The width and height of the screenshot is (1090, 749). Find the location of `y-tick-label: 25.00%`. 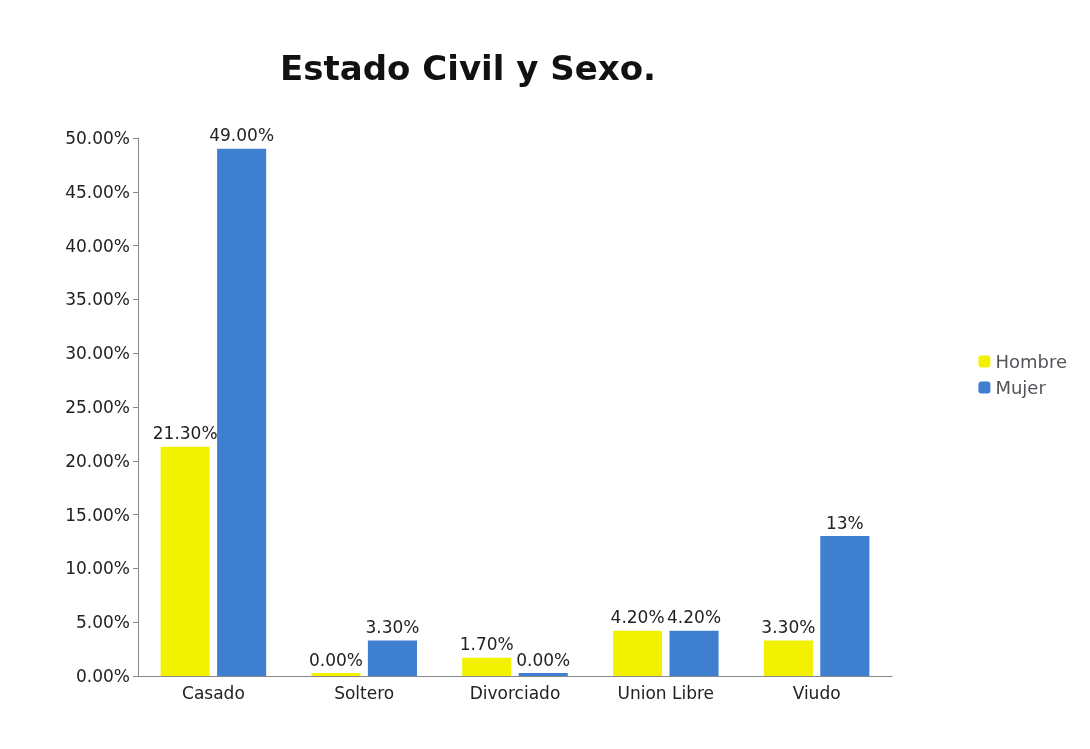

y-tick-label: 25.00% is located at coordinates (97, 407).